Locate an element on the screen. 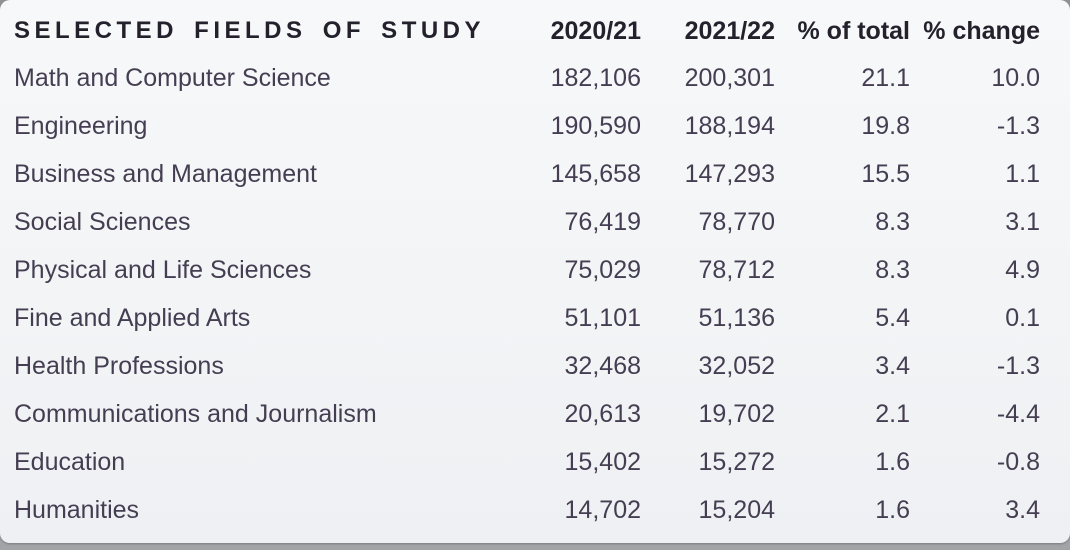 Image resolution: width=1070 pixels, height=550 pixels. field-name-cell: Business and Management is located at coordinates (165, 173).